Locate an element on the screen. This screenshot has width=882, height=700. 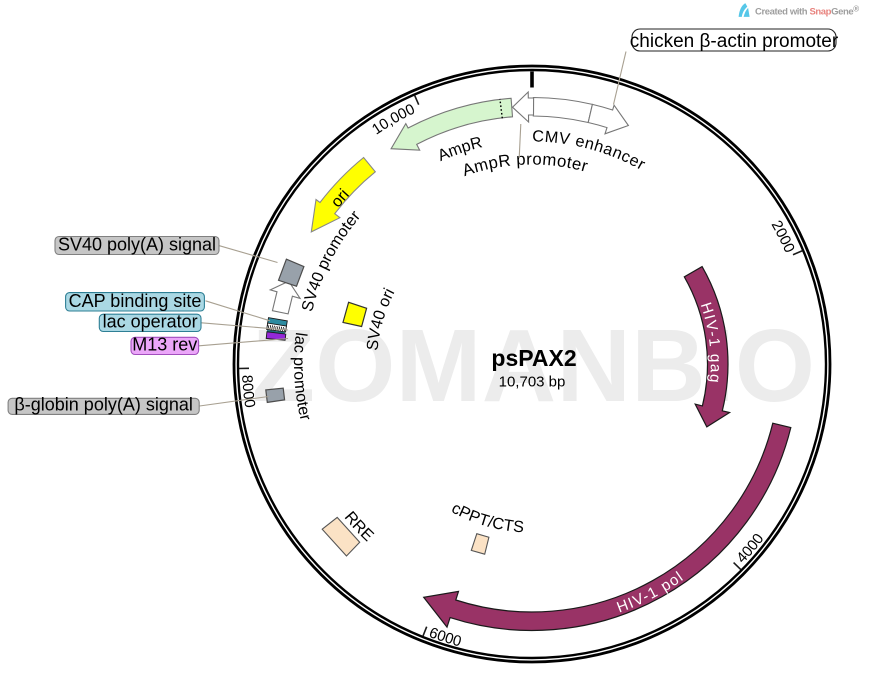
svg-text: SV40 poly(A) signal is located at coordinates (137, 245).